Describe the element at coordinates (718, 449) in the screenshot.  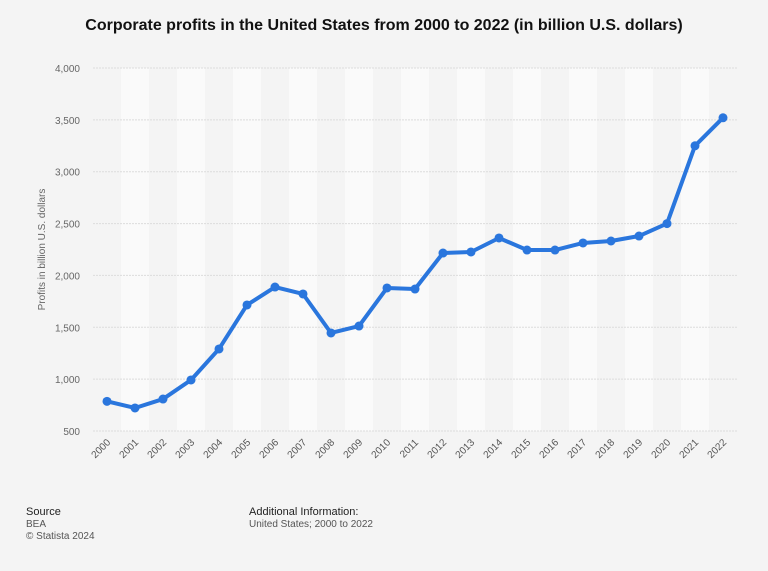
I see `x-tick-label: 2022` at that location.